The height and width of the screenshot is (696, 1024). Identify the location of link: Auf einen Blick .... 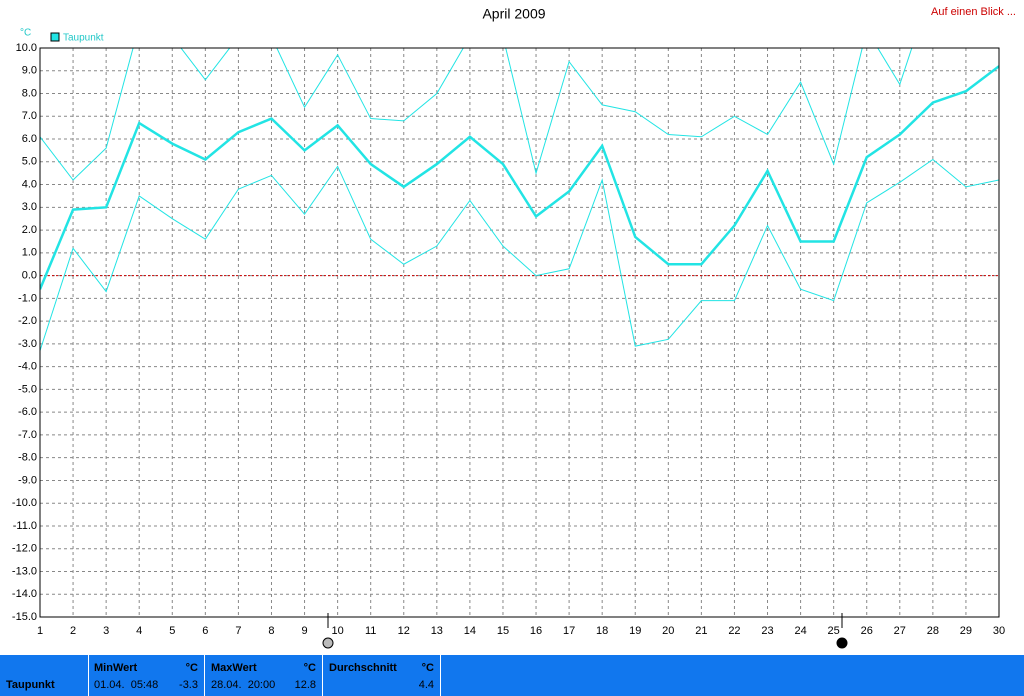
(973, 12).